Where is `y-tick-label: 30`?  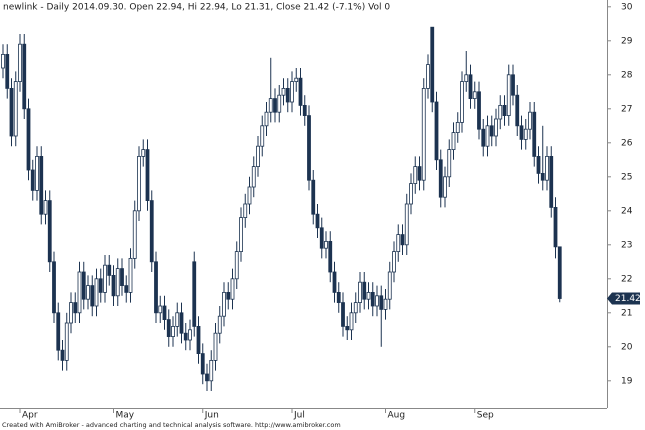 y-tick-label: 30 is located at coordinates (627, 7).